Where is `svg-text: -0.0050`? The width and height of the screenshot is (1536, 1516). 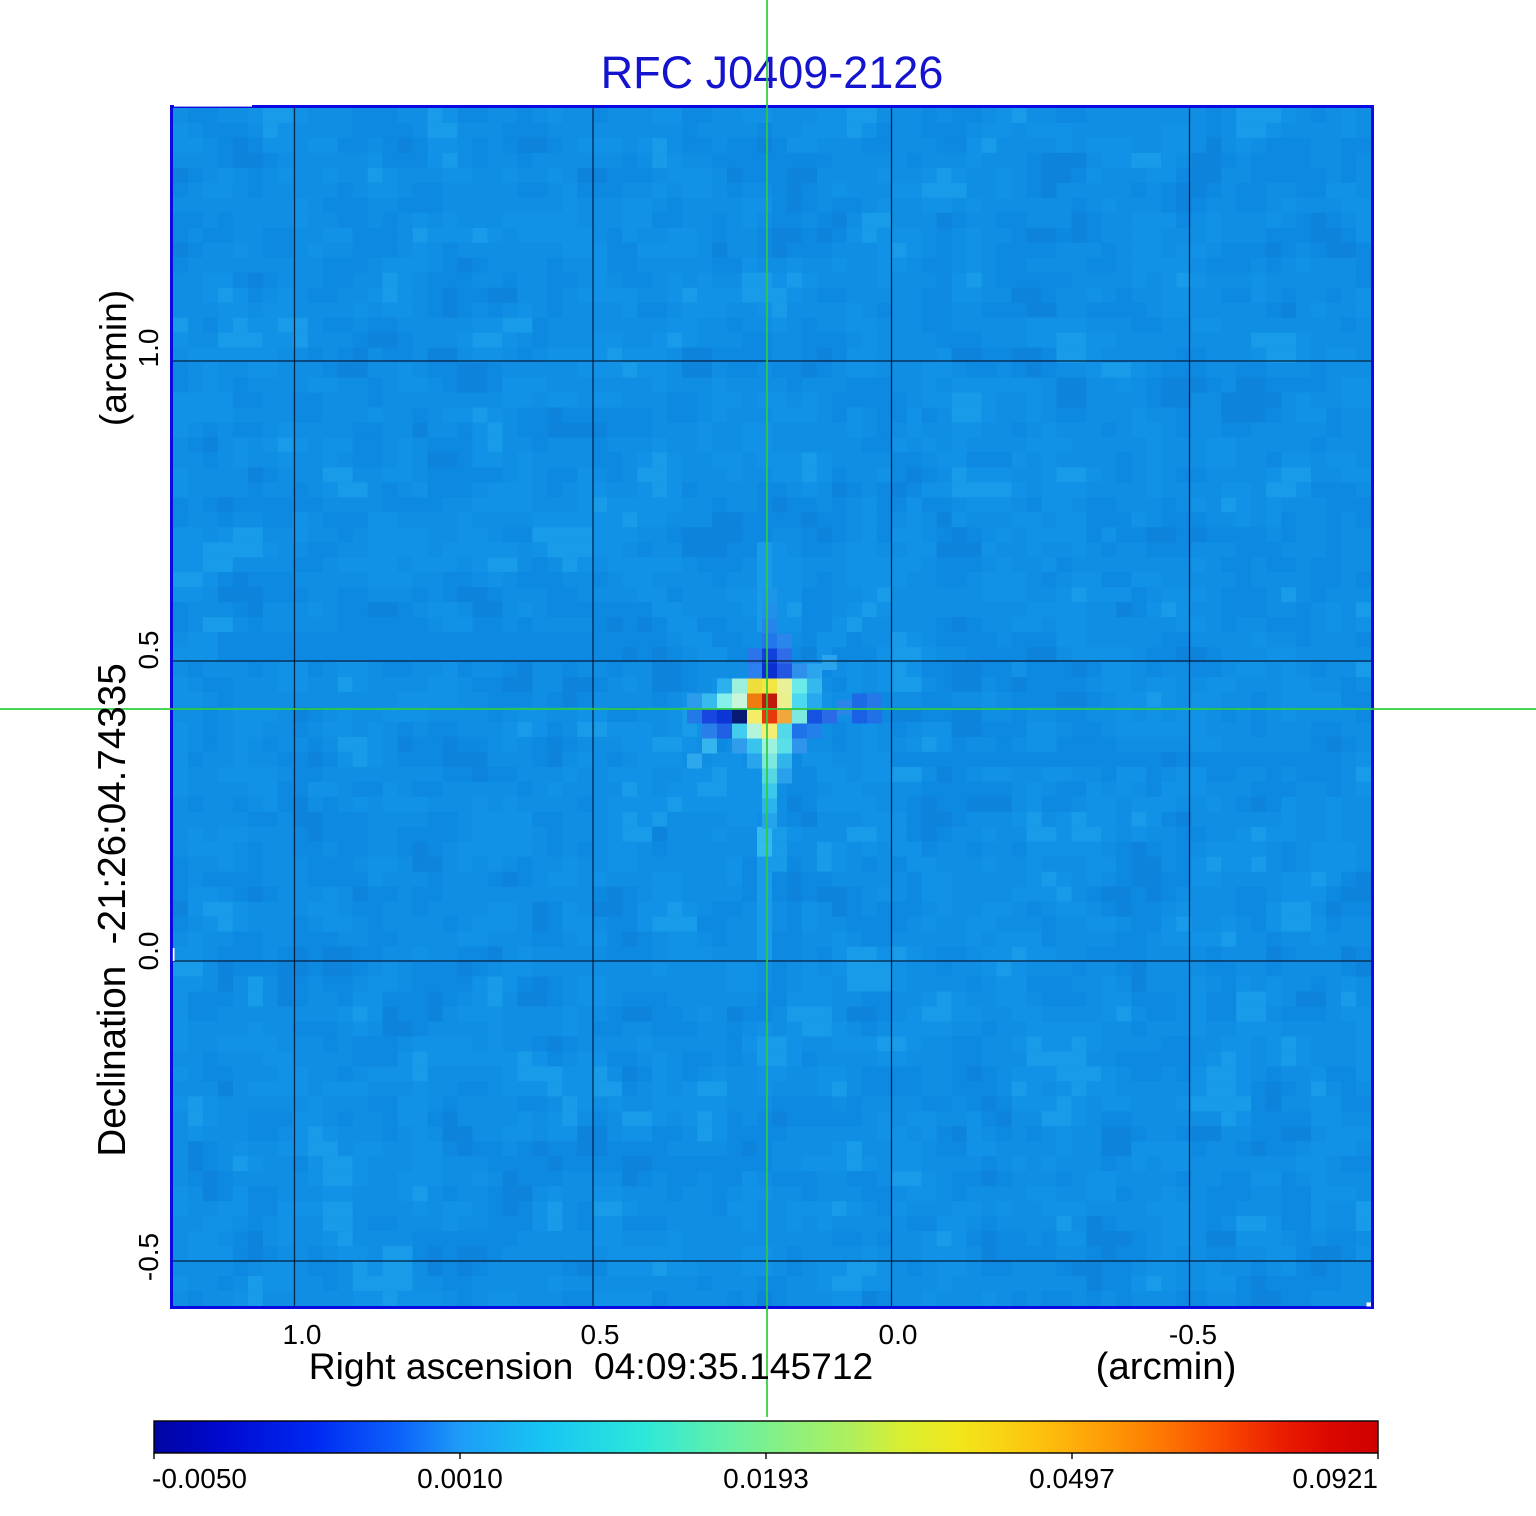
svg-text: -0.0050 is located at coordinates (199, 1478).